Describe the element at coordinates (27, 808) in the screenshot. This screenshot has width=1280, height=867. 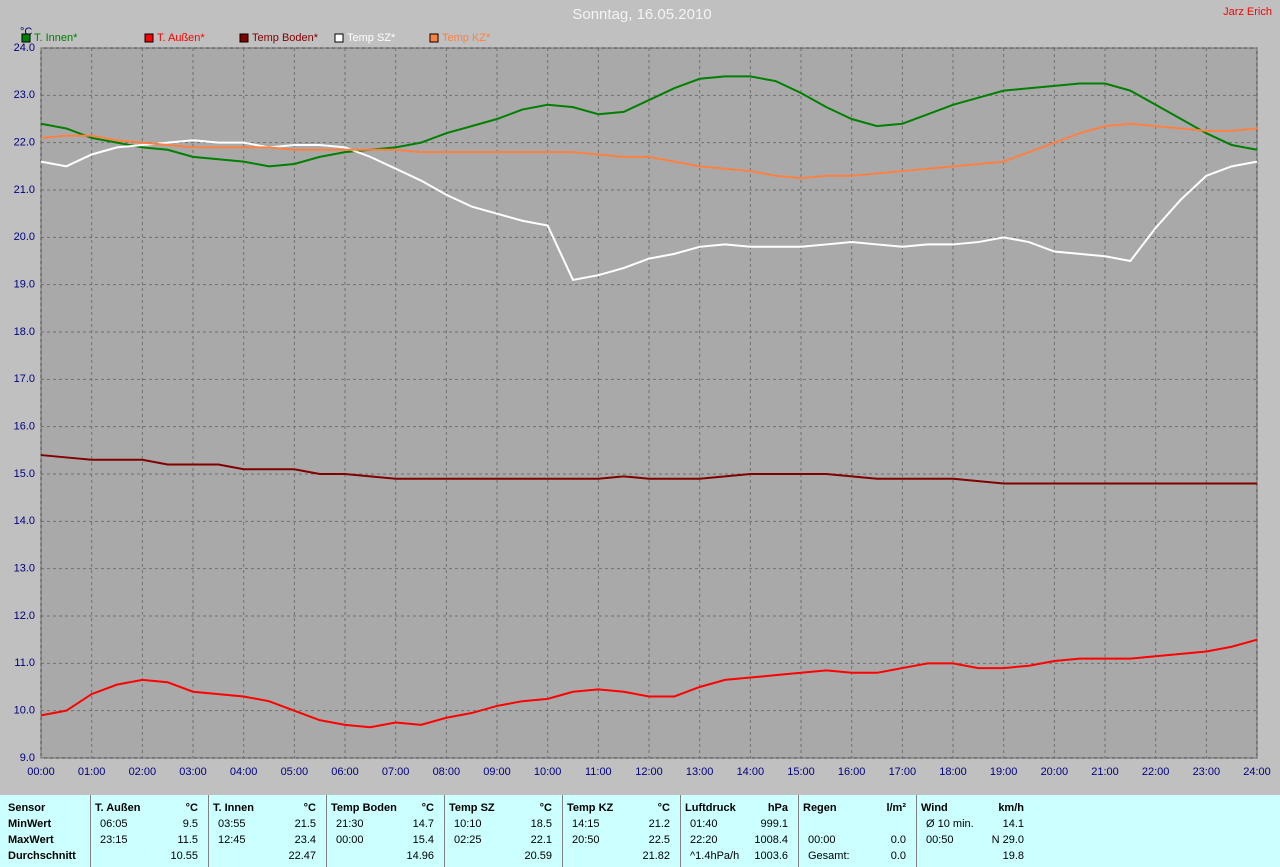
I see `row-label: Sensor` at that location.